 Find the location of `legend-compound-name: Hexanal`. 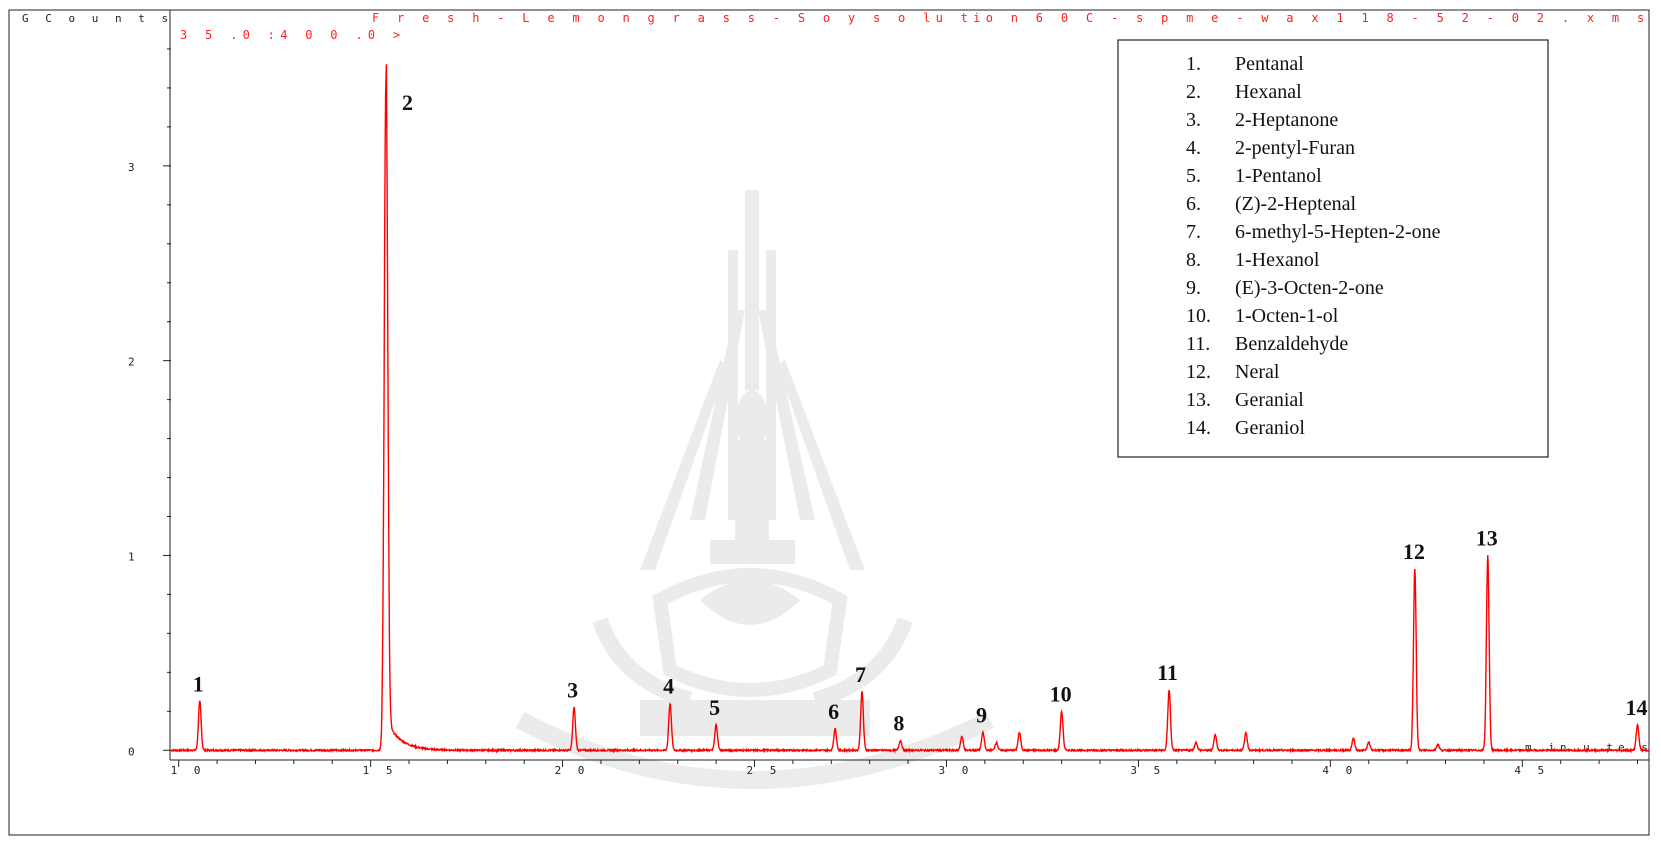

legend-compound-name: Hexanal is located at coordinates (1268, 92).